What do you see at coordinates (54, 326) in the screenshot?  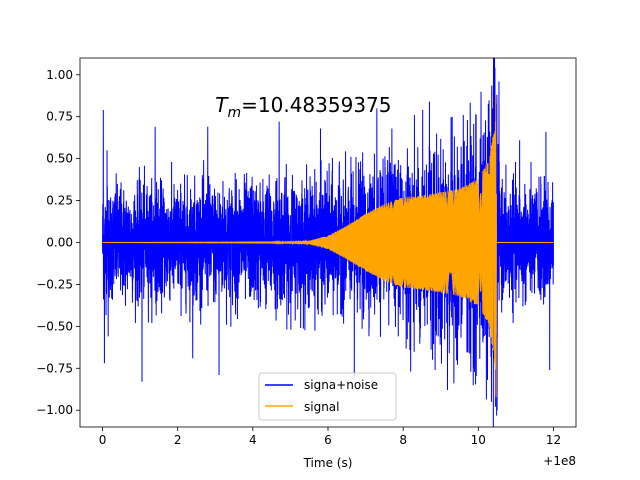 I see `y-tick-label: −0.50` at bounding box center [54, 326].